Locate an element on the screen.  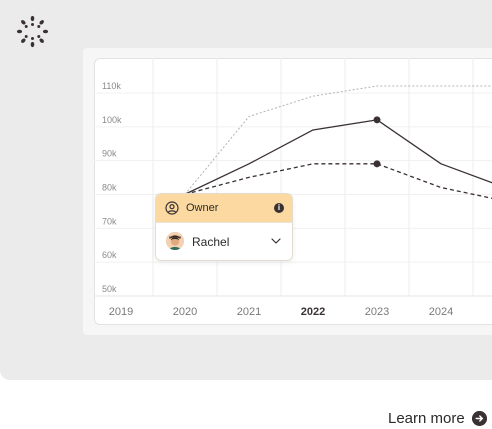
x-tick-label: 2021 is located at coordinates (249, 312).